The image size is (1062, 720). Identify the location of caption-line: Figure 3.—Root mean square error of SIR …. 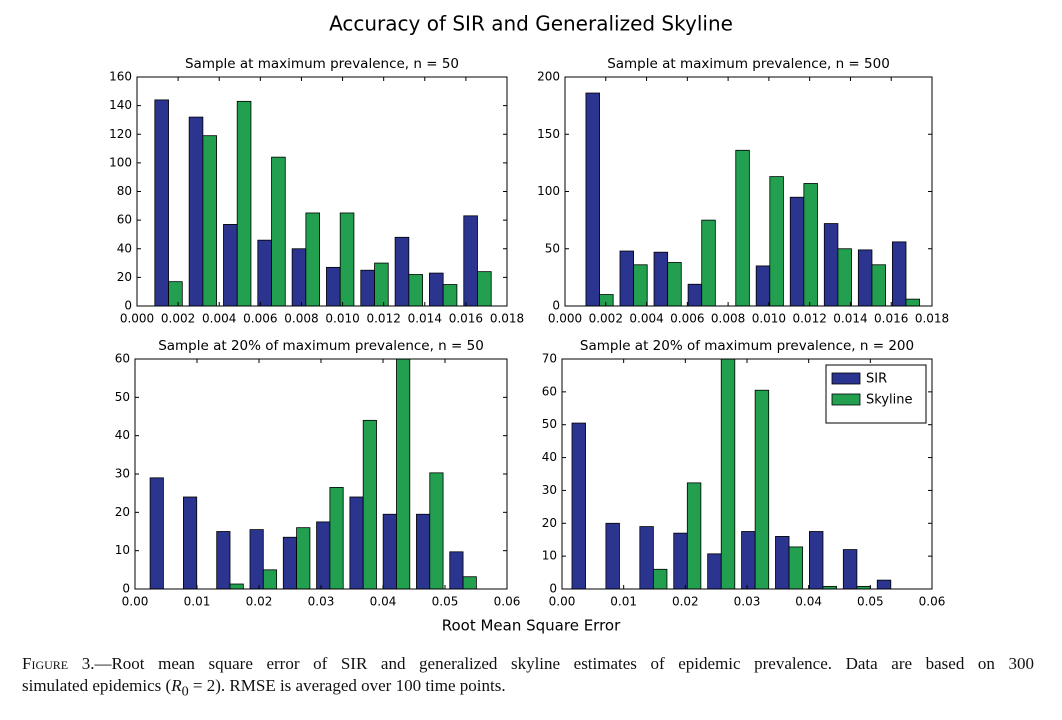
(528, 664).